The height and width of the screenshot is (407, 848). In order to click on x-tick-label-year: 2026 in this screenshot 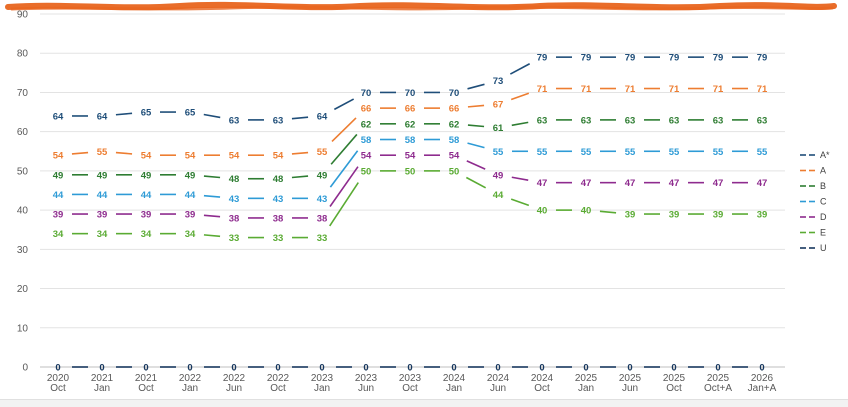, I will do `click(762, 378)`.